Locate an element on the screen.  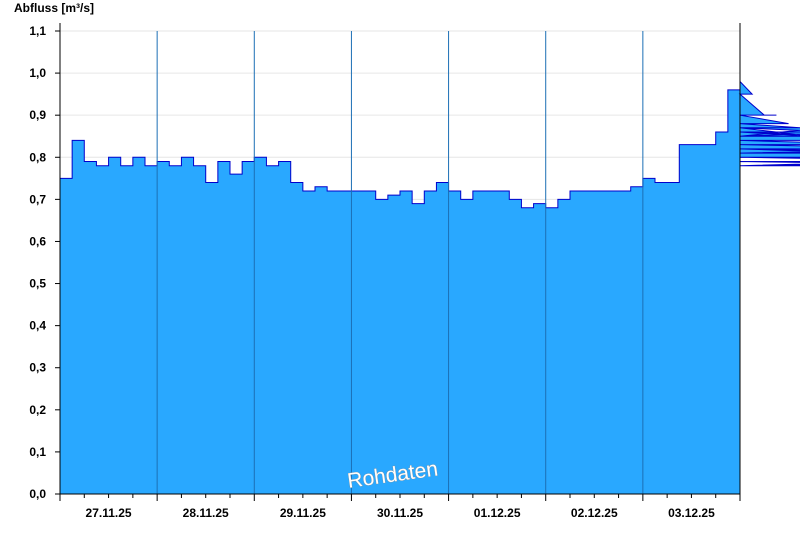
y-tick-label: 1,1 is located at coordinates (37, 31).